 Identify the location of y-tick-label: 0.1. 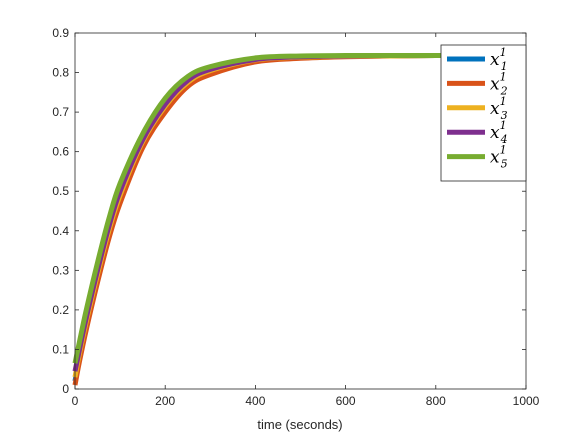
(60, 349).